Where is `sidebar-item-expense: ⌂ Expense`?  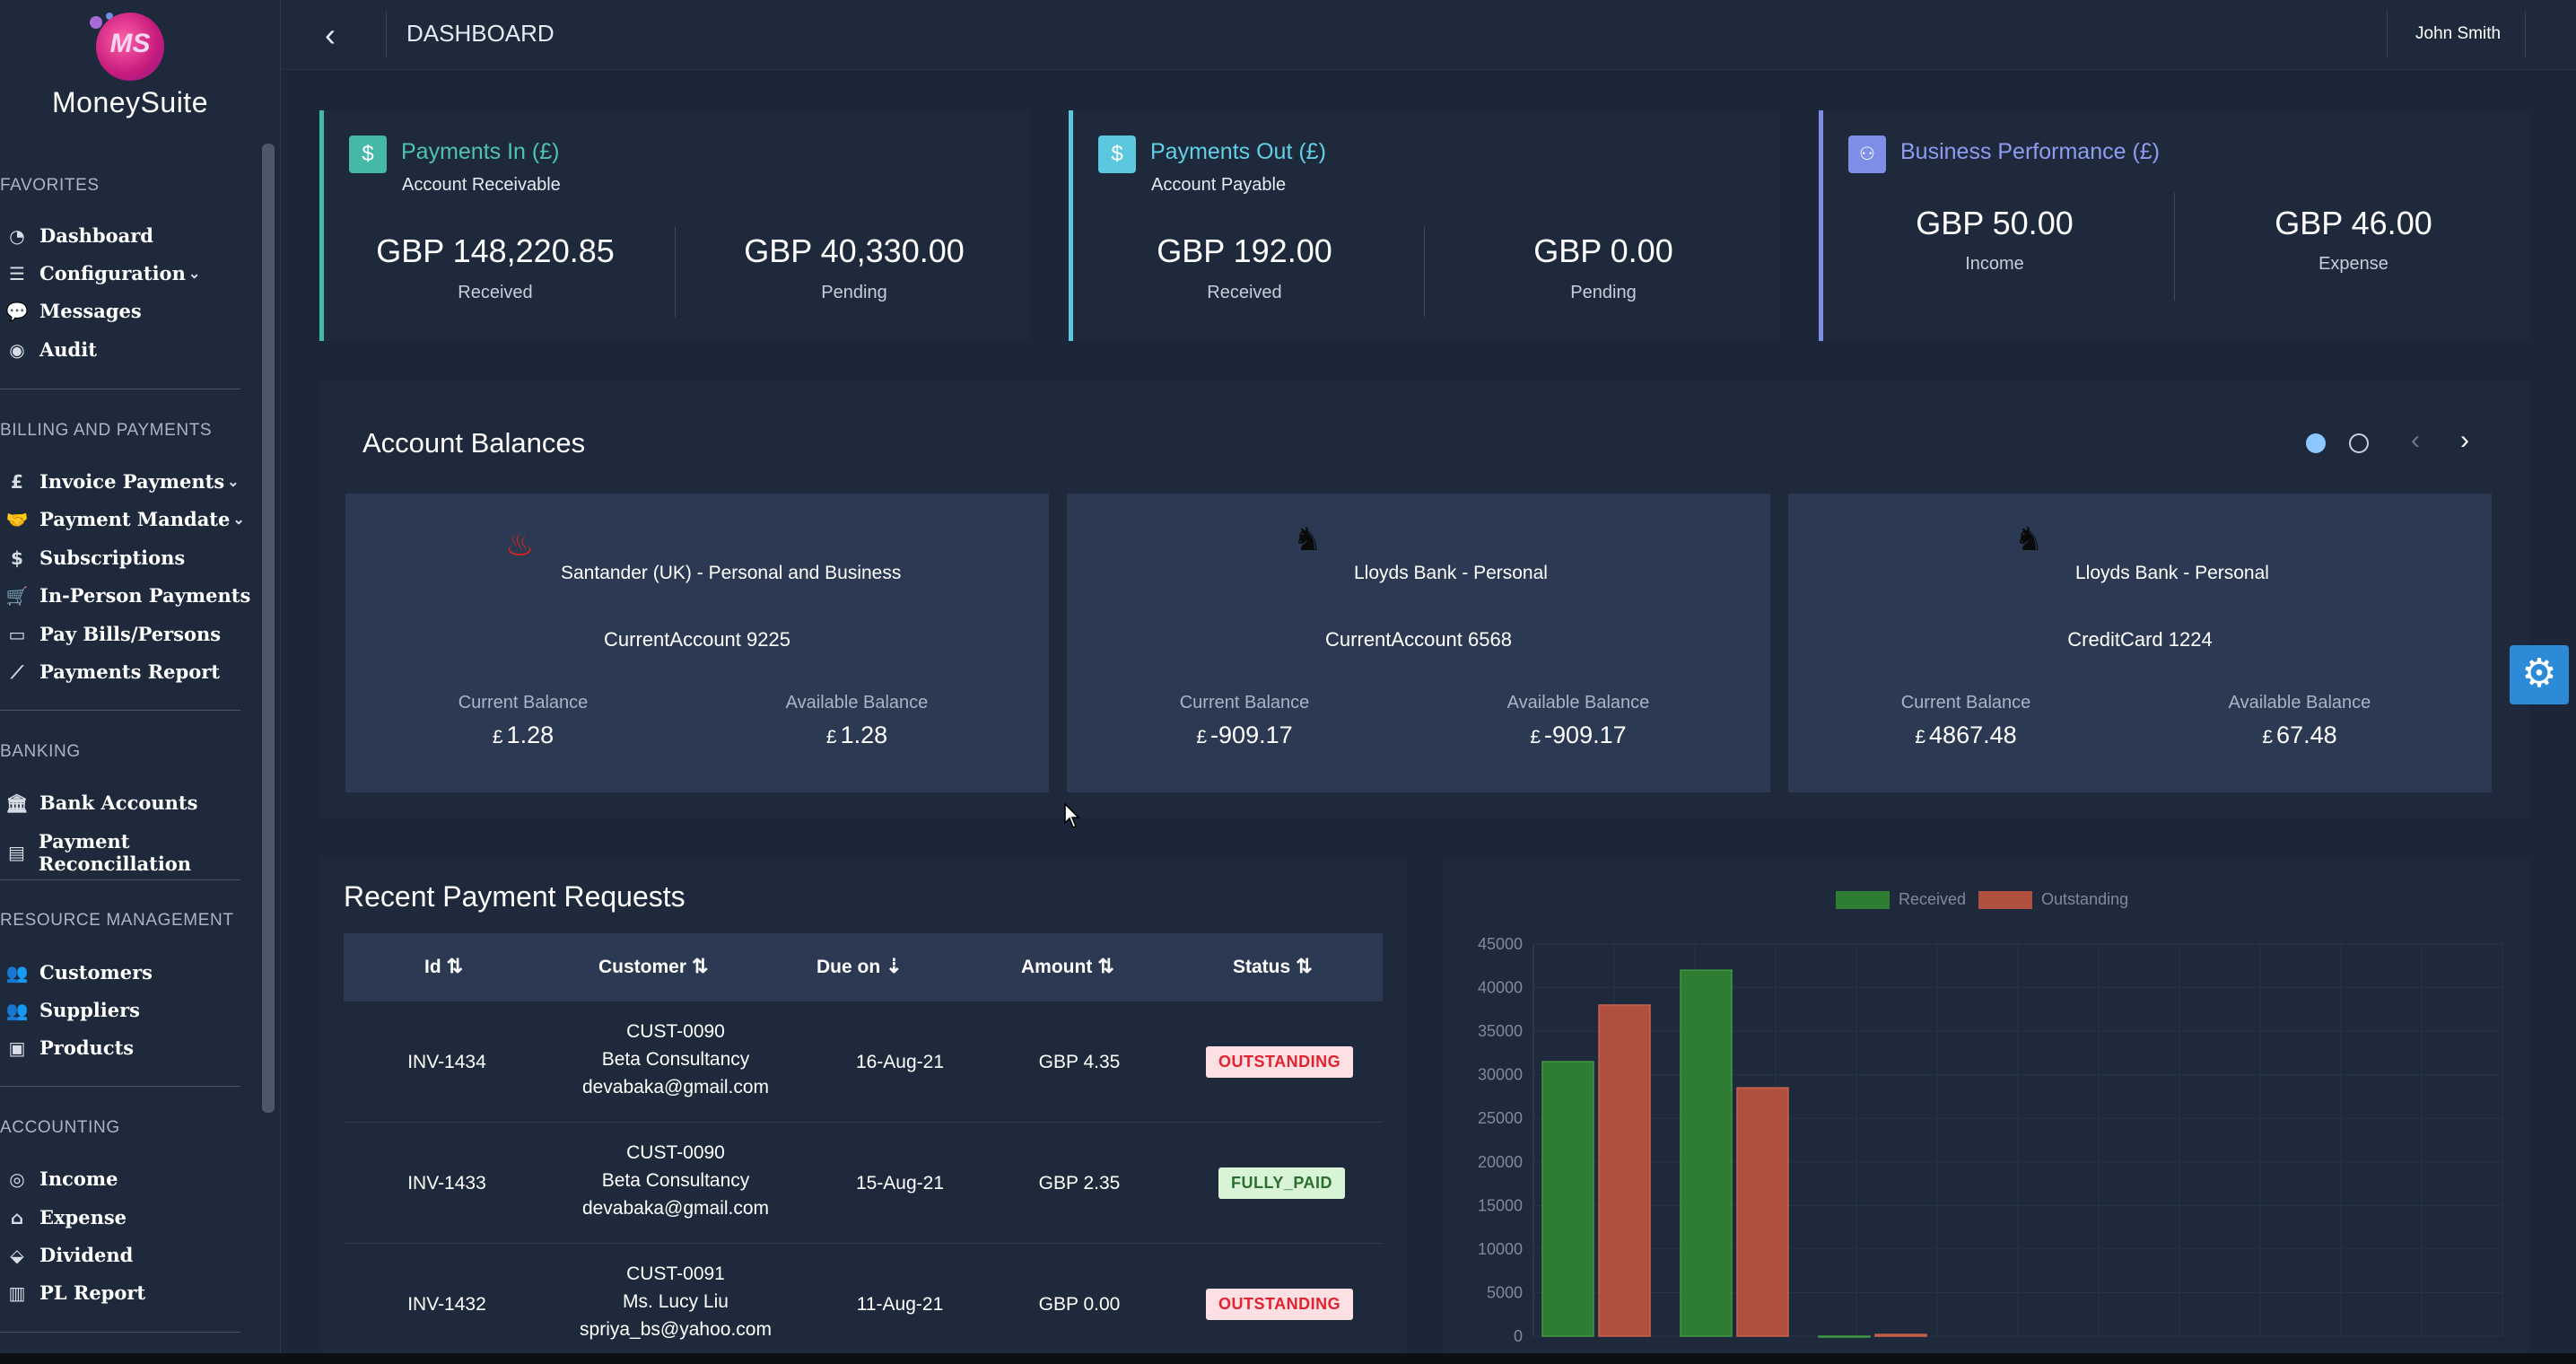 sidebar-item-expense: ⌂ Expense is located at coordinates (65, 1217).